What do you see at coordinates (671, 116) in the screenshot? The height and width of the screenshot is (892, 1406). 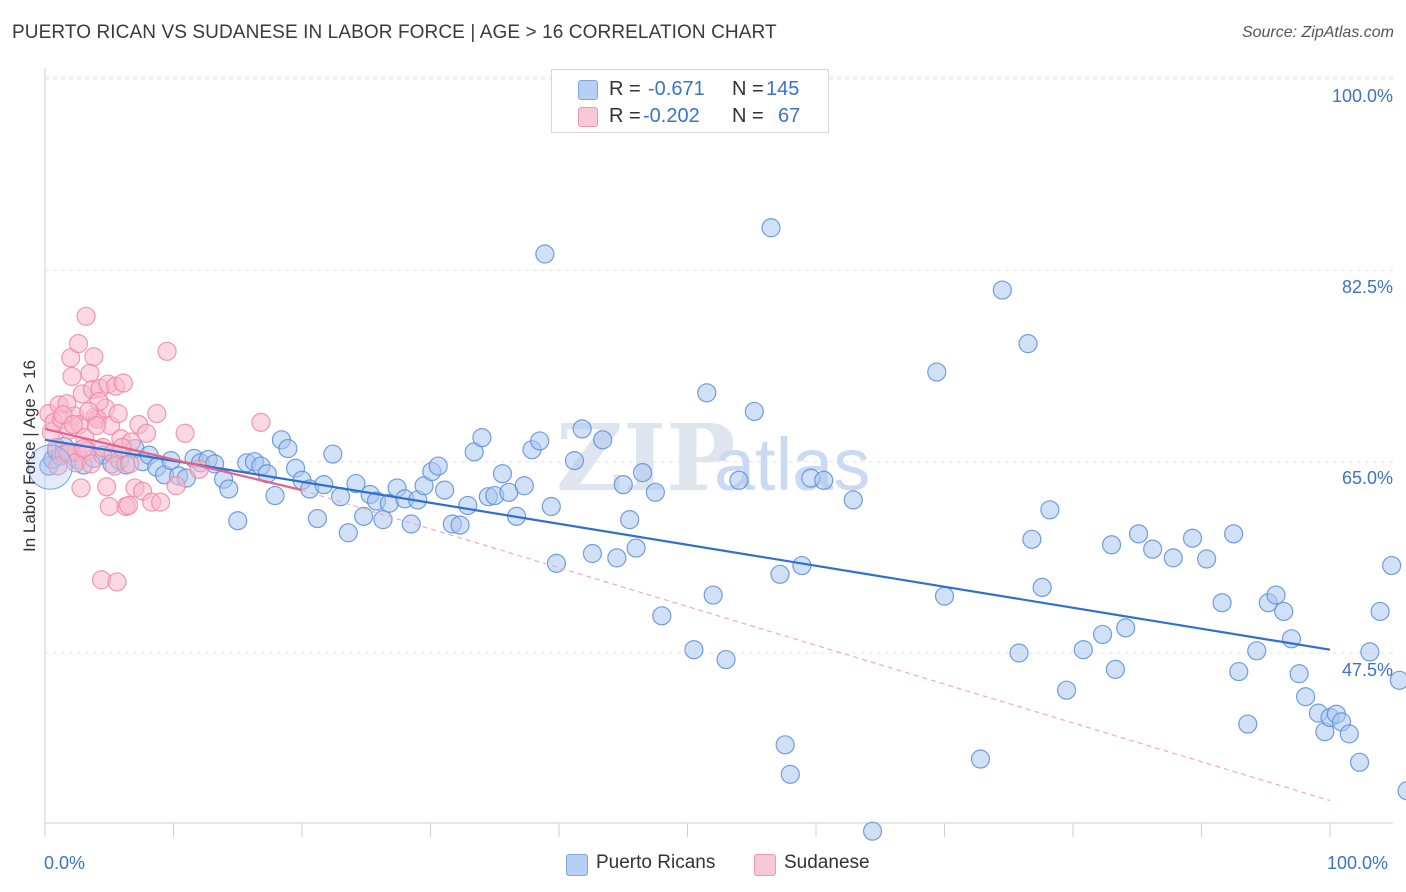 I see `legend-r-value: -0.202` at bounding box center [671, 116].